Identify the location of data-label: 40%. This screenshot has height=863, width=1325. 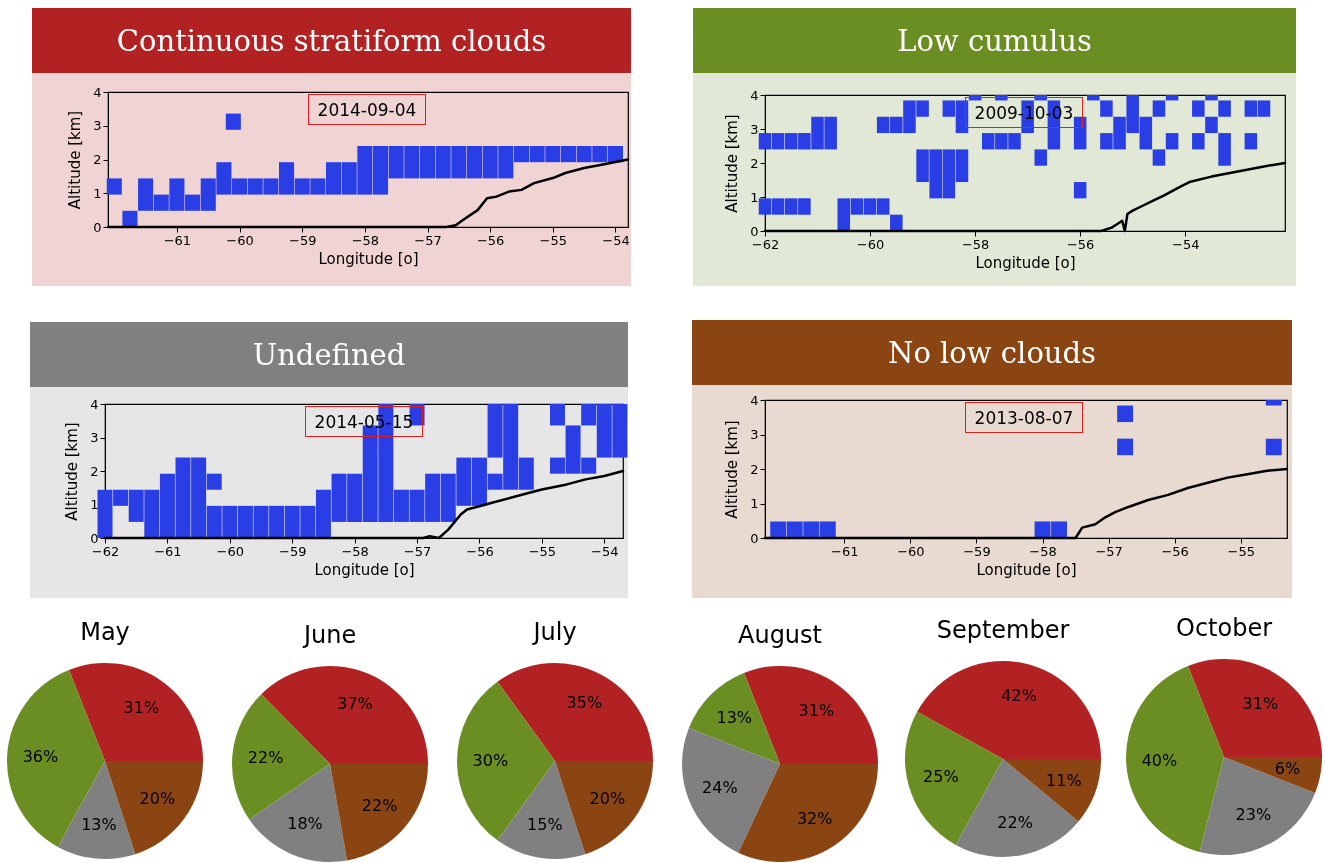
(1159, 761).